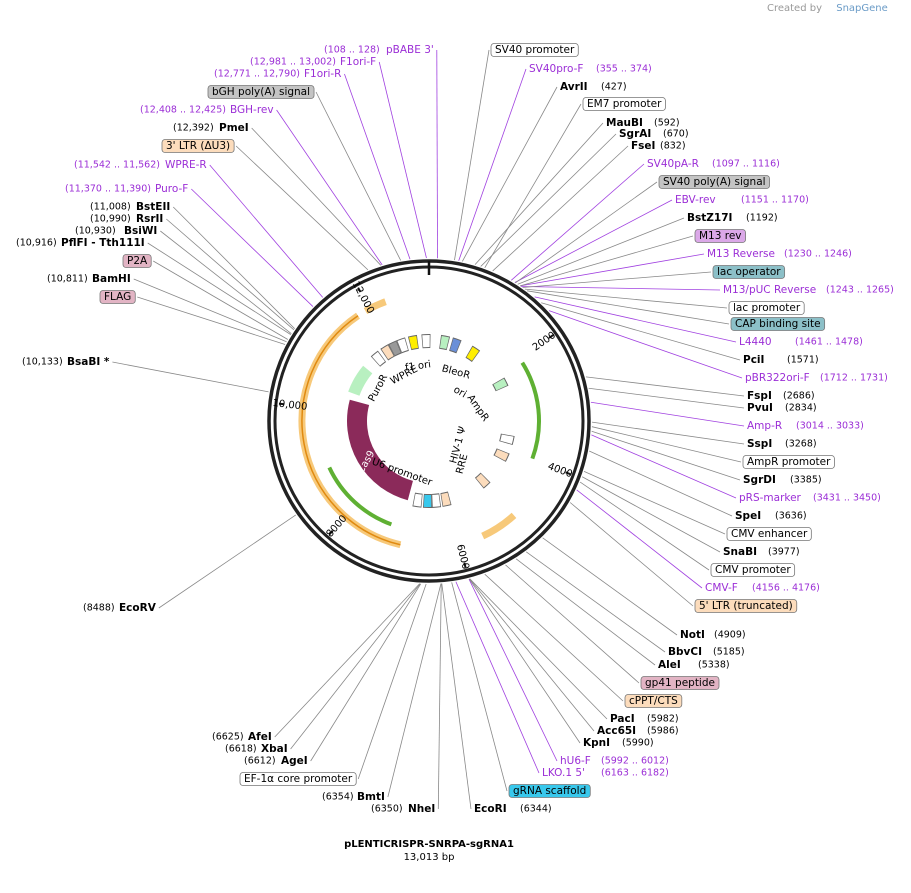 This screenshot has width=911, height=893. What do you see at coordinates (242, 737) in the screenshot?
I see `site-label: AfeI (6625)` at bounding box center [242, 737].